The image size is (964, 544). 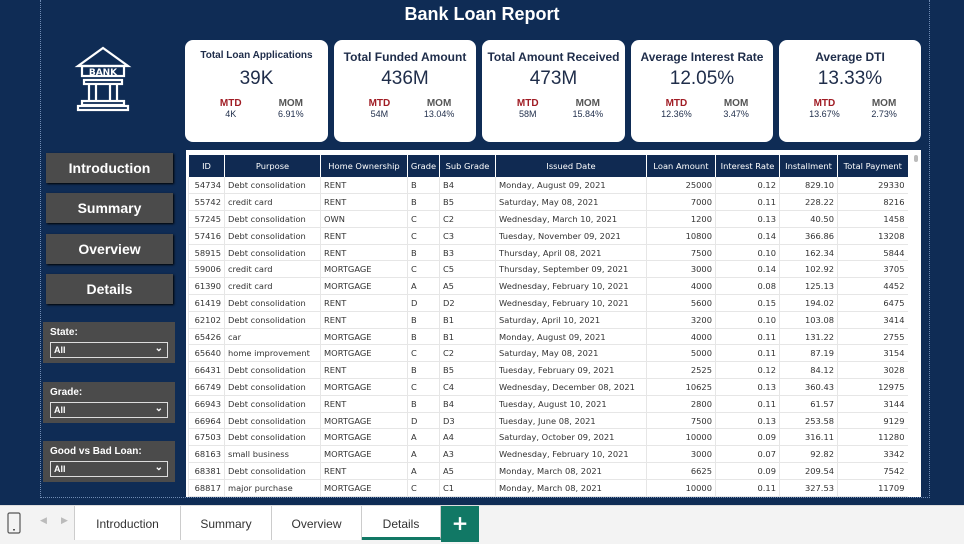 What do you see at coordinates (127, 523) in the screenshot?
I see `tab-introduction: Introduction` at bounding box center [127, 523].